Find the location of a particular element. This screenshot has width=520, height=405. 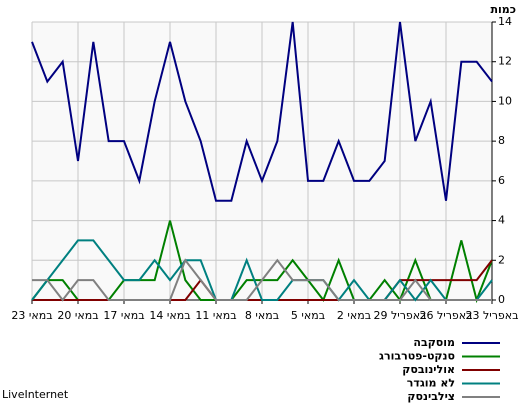

y-tick-label: 8 is located at coordinates (501, 140).